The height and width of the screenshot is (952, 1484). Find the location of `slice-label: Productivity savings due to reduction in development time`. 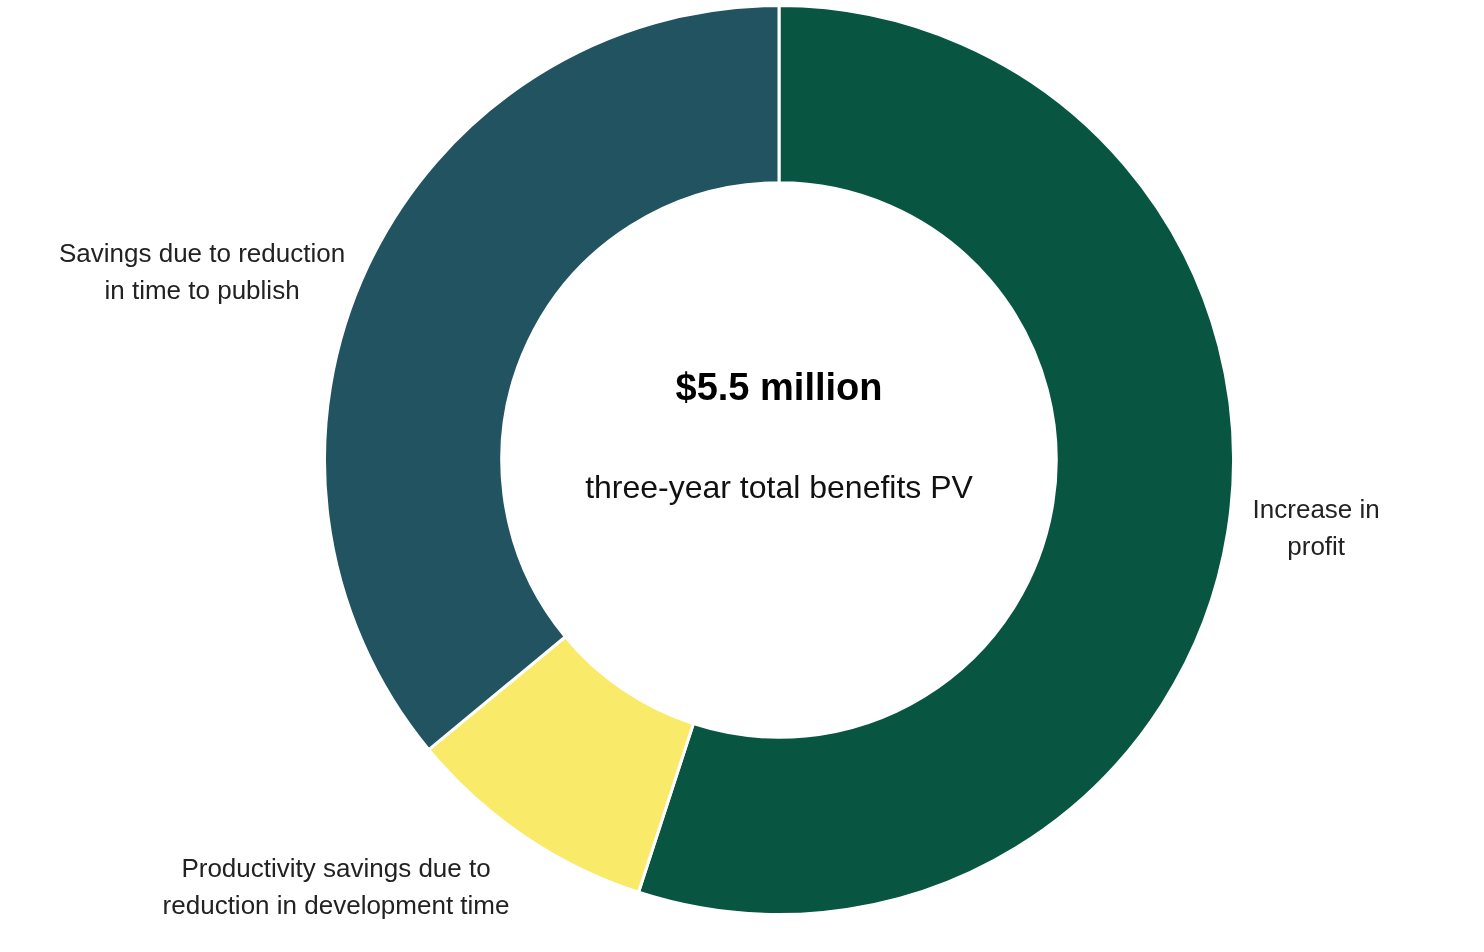

slice-label: Productivity savings due to reduction in development time is located at coordinates (336, 886).